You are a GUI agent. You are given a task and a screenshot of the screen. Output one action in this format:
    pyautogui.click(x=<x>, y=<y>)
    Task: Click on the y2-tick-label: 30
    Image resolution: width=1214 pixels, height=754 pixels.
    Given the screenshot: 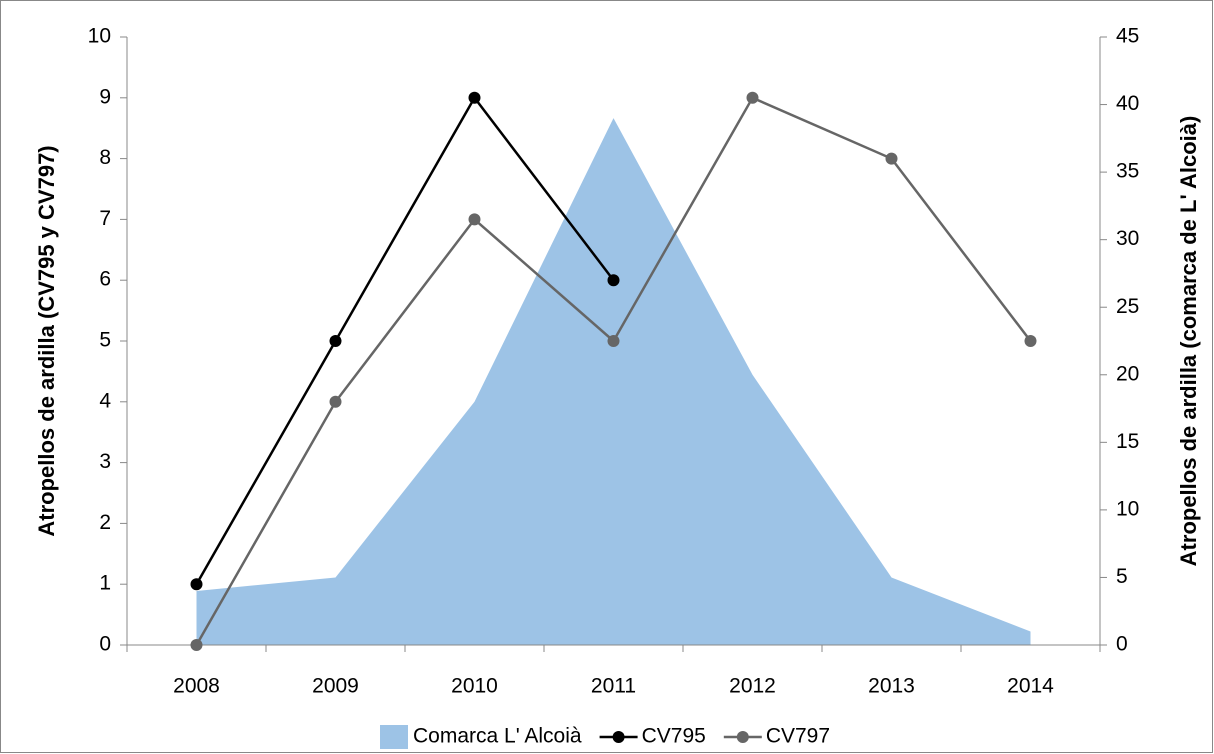 What is the action you would take?
    pyautogui.click(x=1127, y=238)
    